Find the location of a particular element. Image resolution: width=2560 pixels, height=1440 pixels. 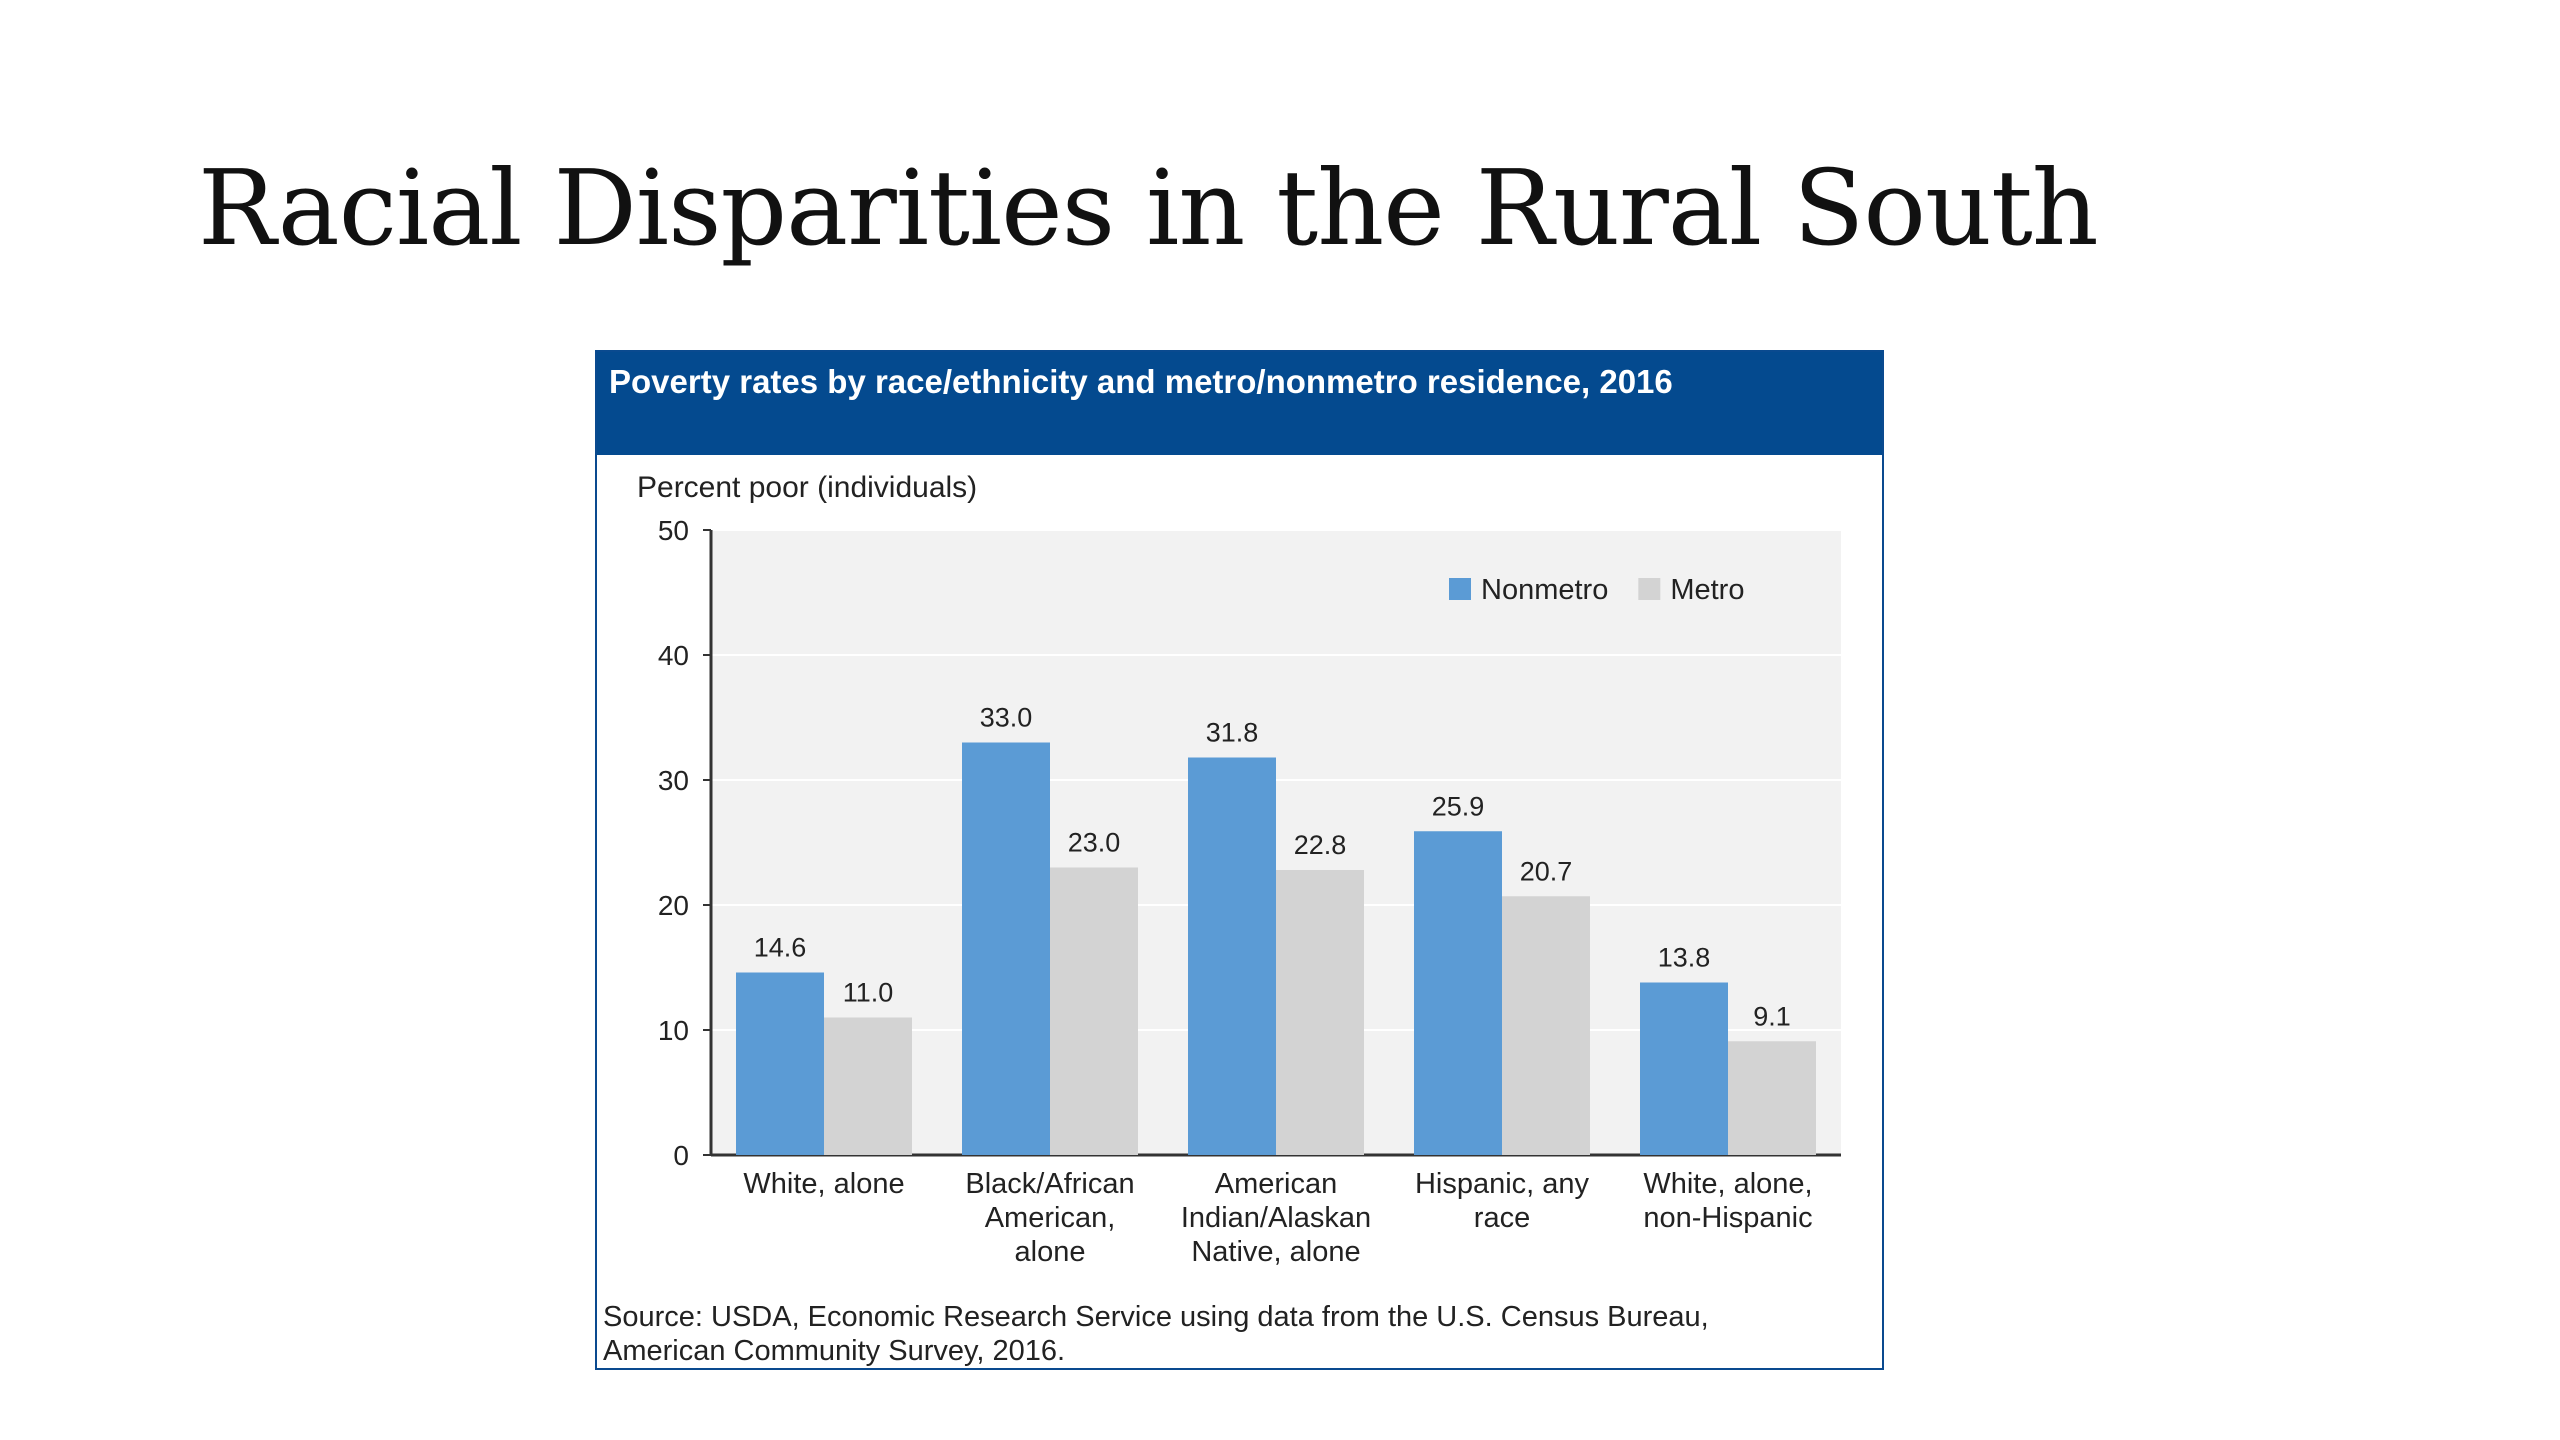

data-label: 31.8 is located at coordinates (1232, 733).